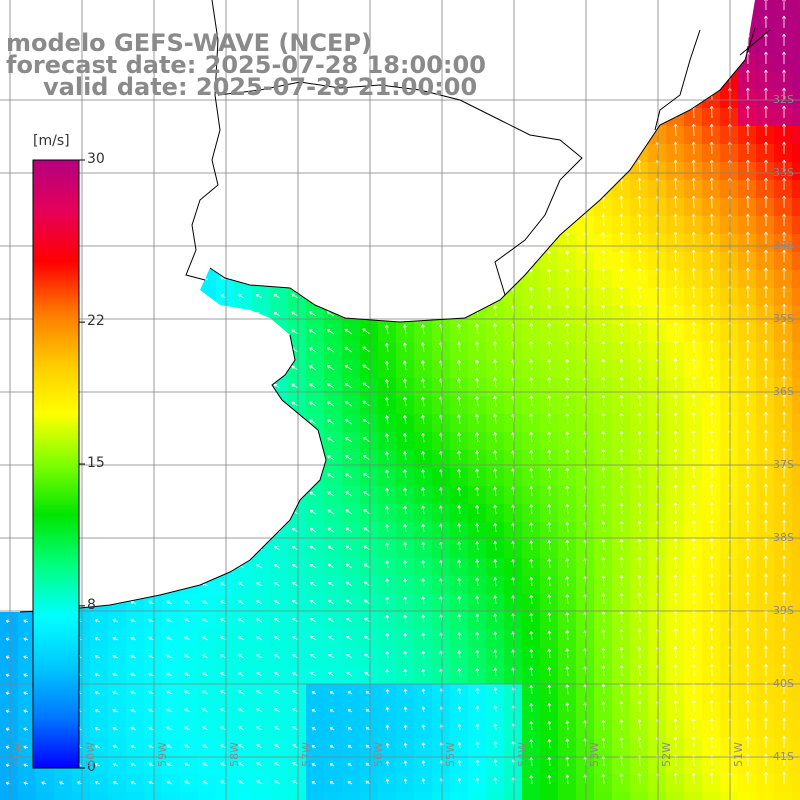  What do you see at coordinates (783, 172) in the screenshot?
I see `lat-label: 33S` at bounding box center [783, 172].